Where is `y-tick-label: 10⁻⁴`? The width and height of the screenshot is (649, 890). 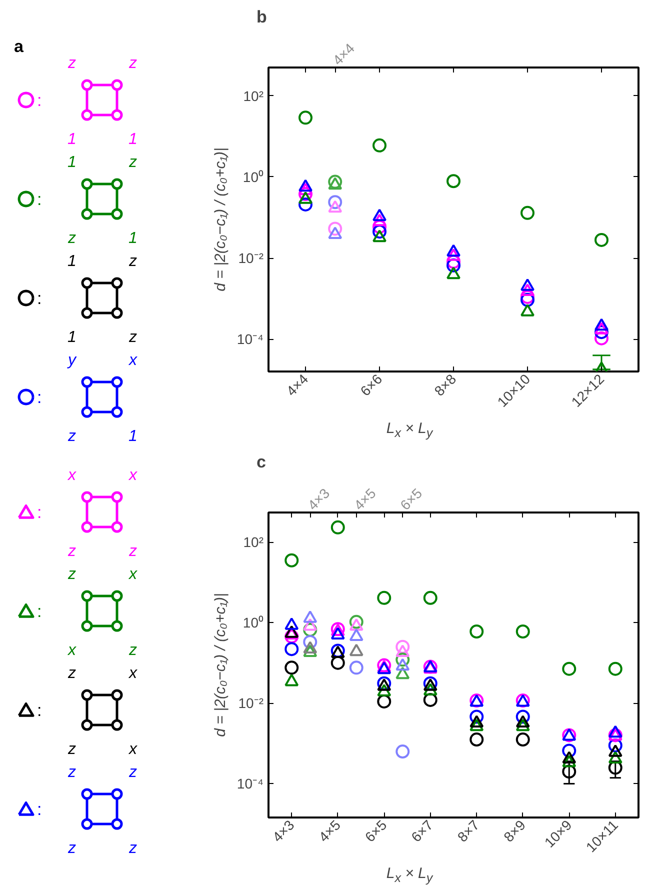 y-tick-label: 10⁻⁴ is located at coordinates (250, 339).